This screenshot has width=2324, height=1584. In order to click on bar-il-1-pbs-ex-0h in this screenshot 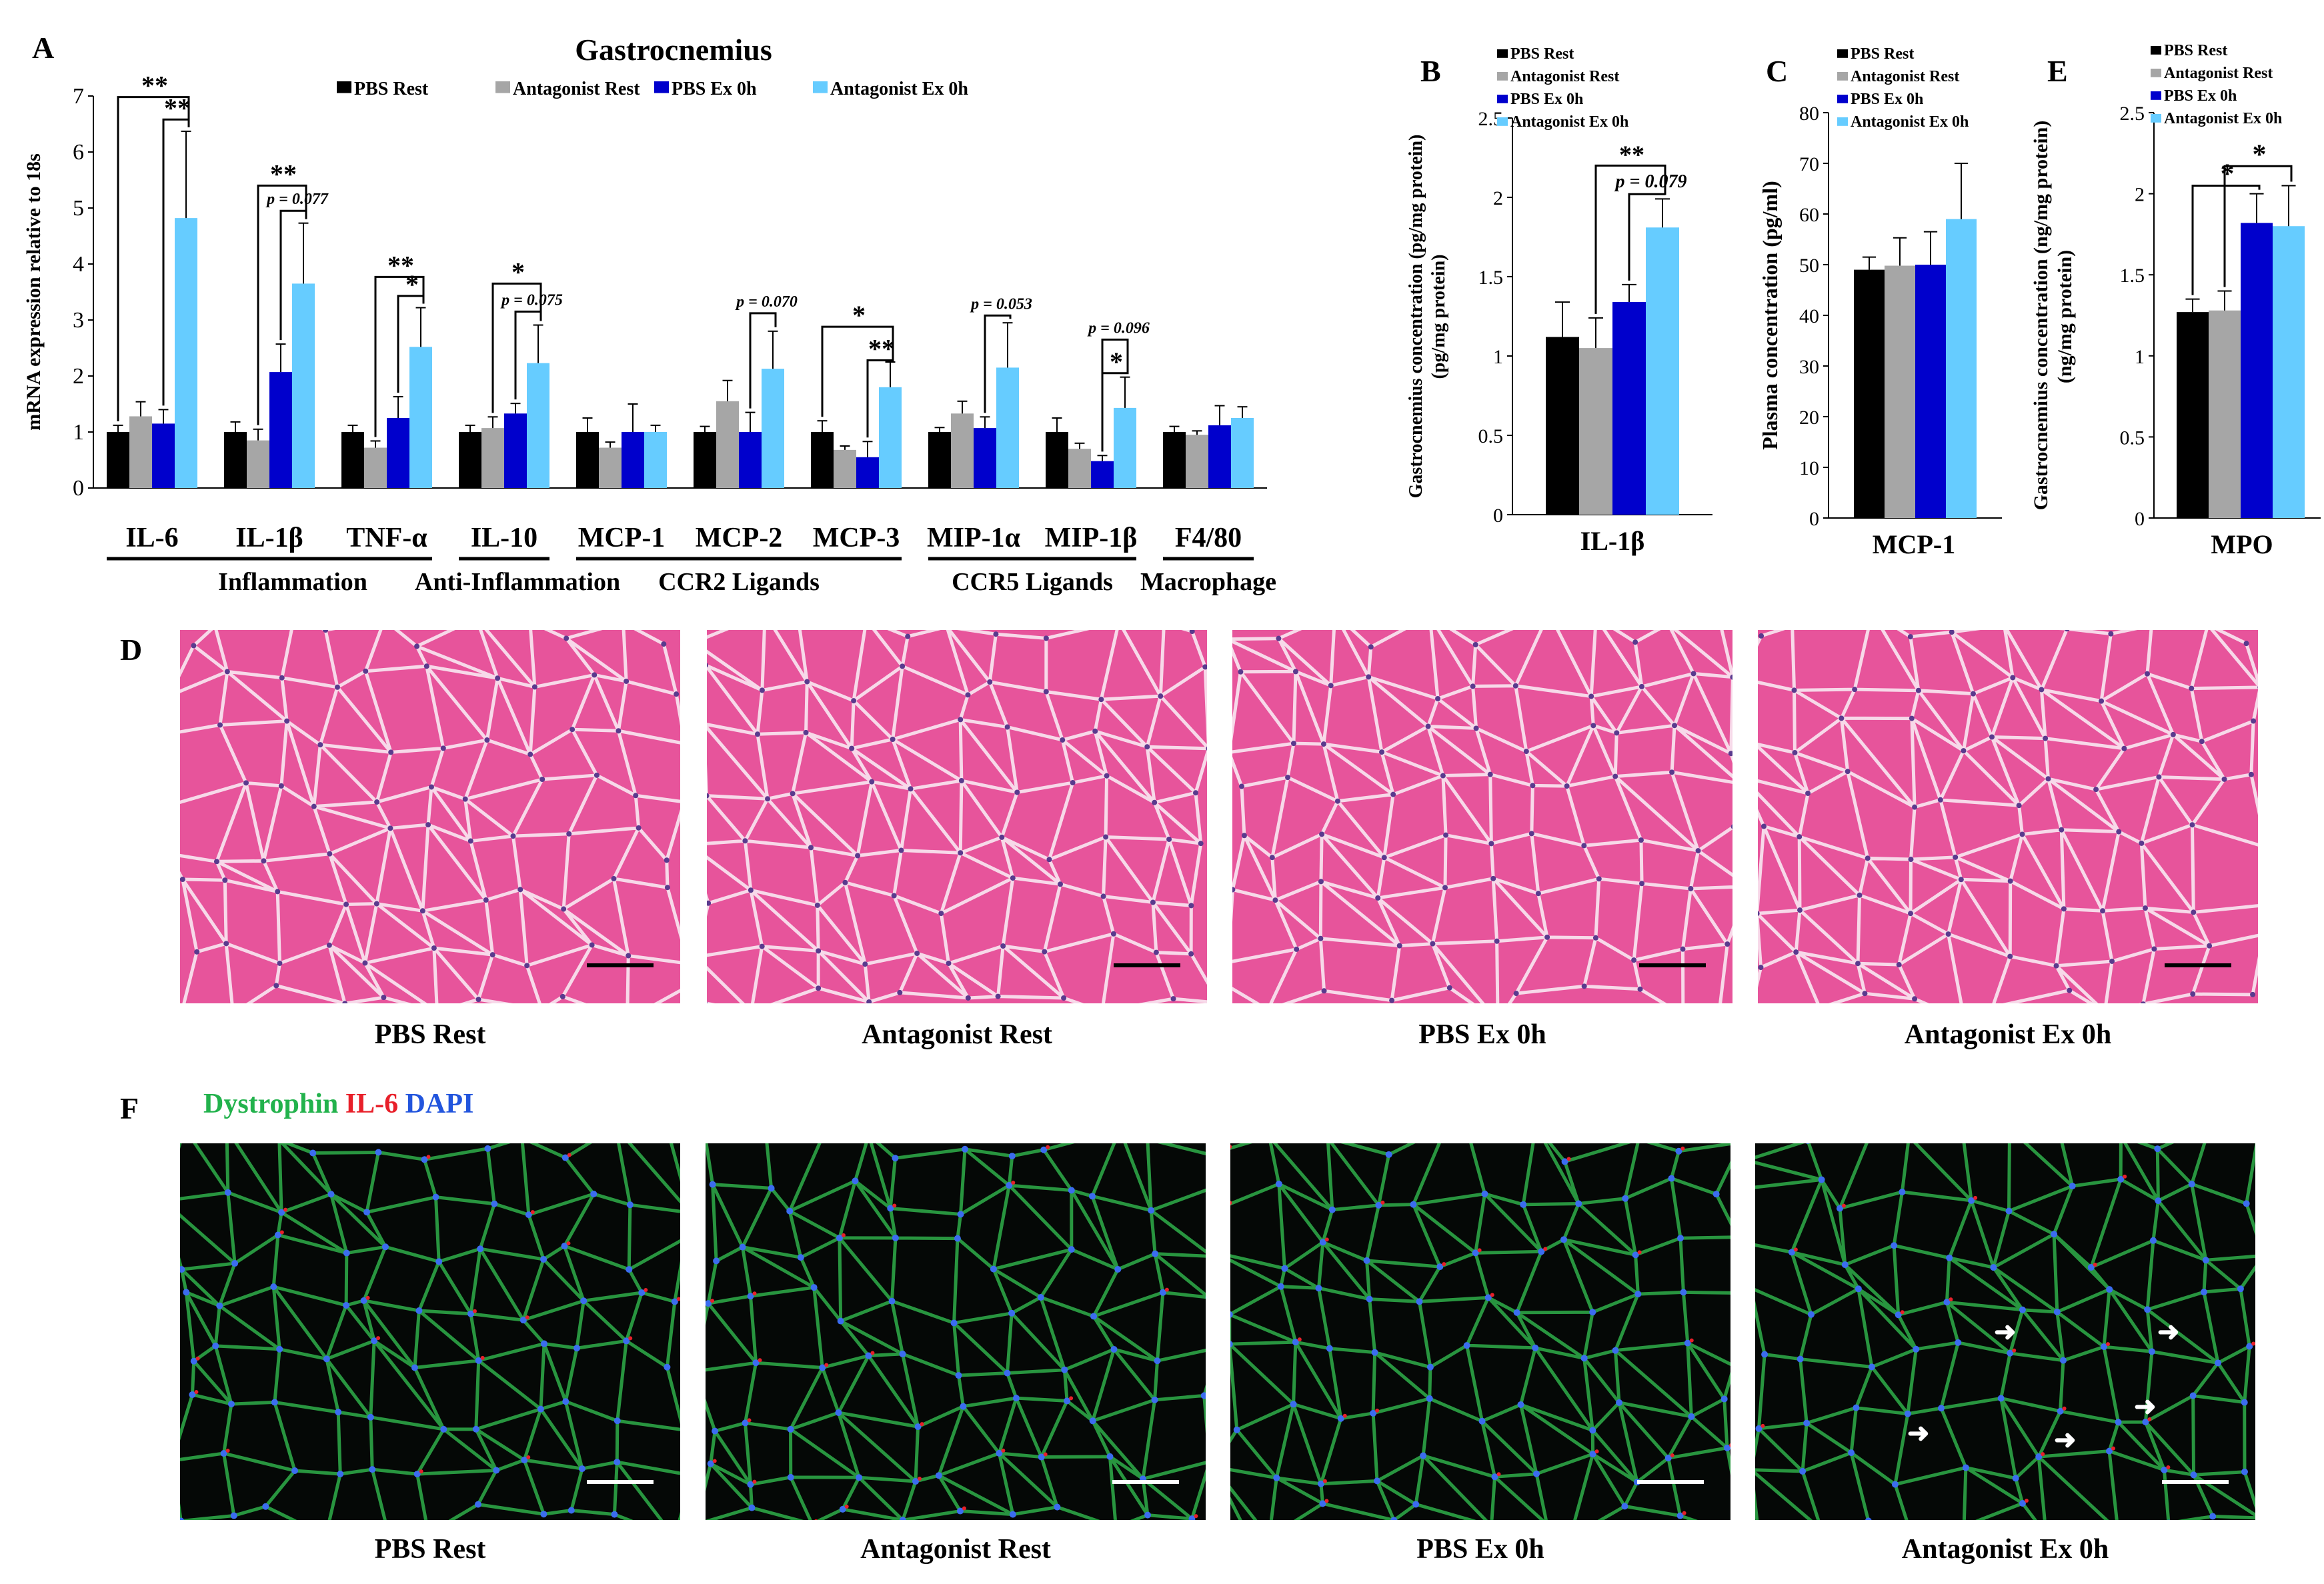, I will do `click(1629, 408)`.